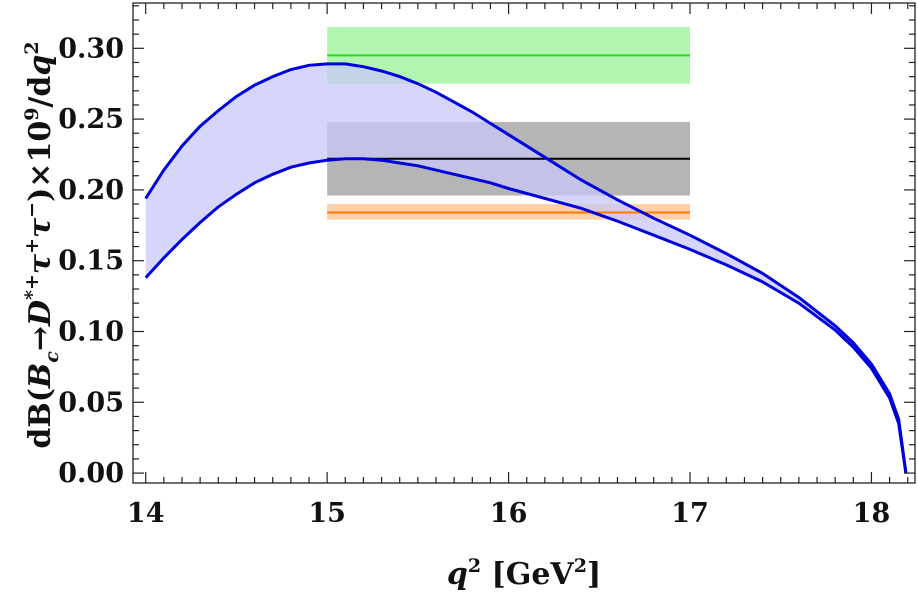 Image resolution: width=918 pixels, height=594 pixels. What do you see at coordinates (690, 513) in the screenshot?
I see `x-tick-label: 17` at bounding box center [690, 513].